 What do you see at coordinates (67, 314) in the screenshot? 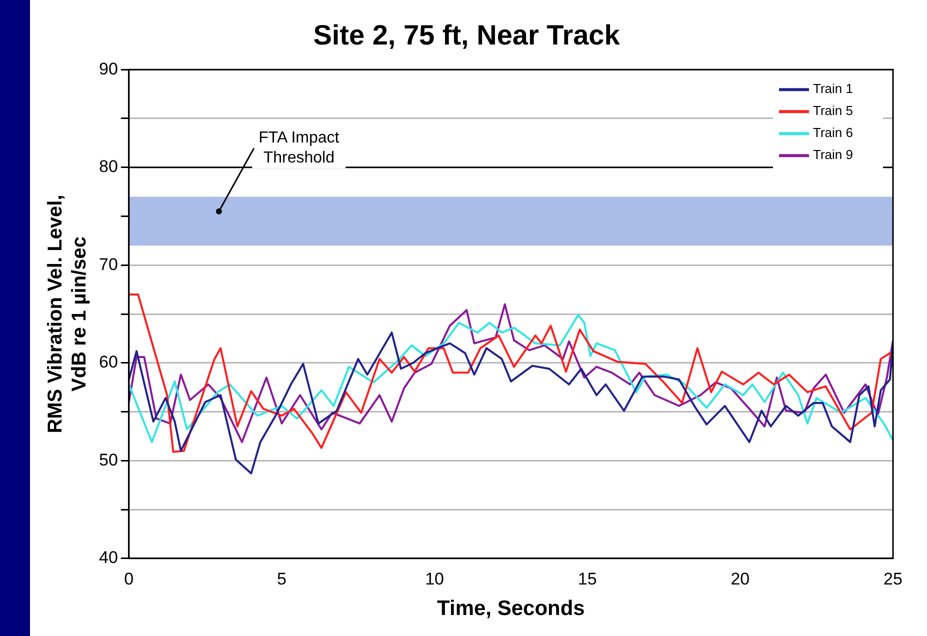
I see `y-axis-title: RMS Vibration Vel. Level, VdB re 1 µin/sec` at bounding box center [67, 314].